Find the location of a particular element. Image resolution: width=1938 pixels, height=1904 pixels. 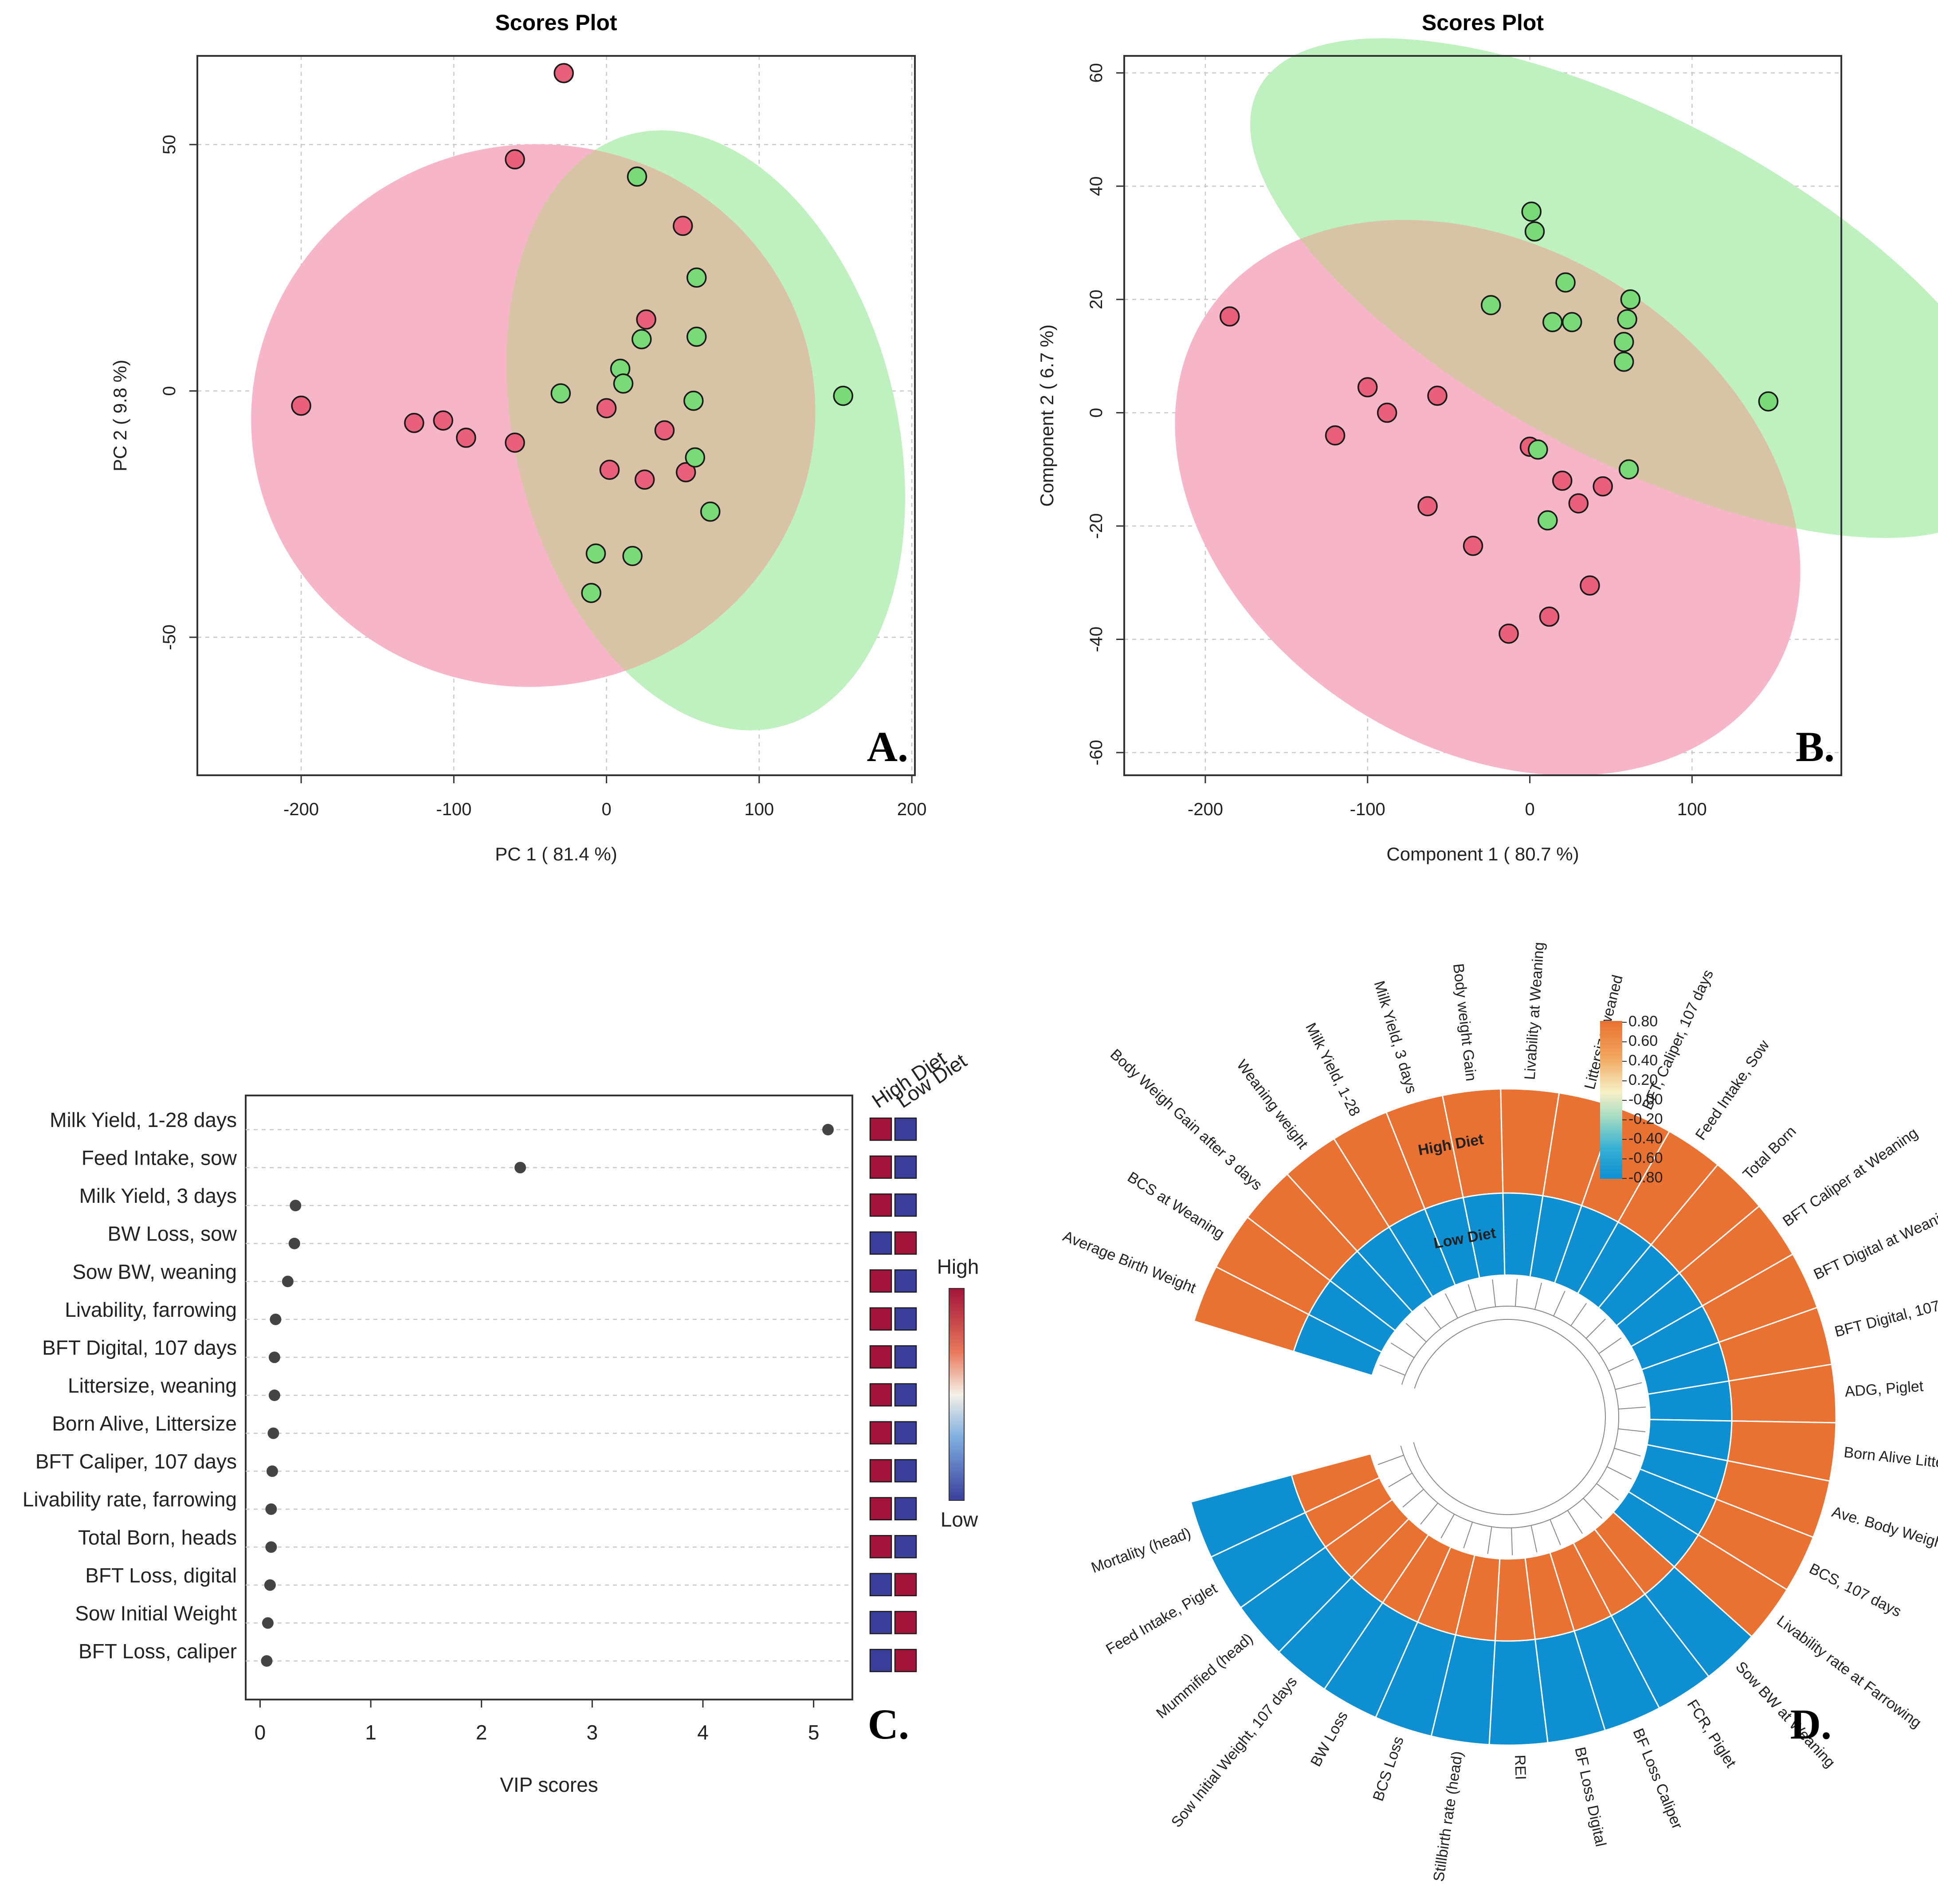

panel-label: A. is located at coordinates (887, 746).